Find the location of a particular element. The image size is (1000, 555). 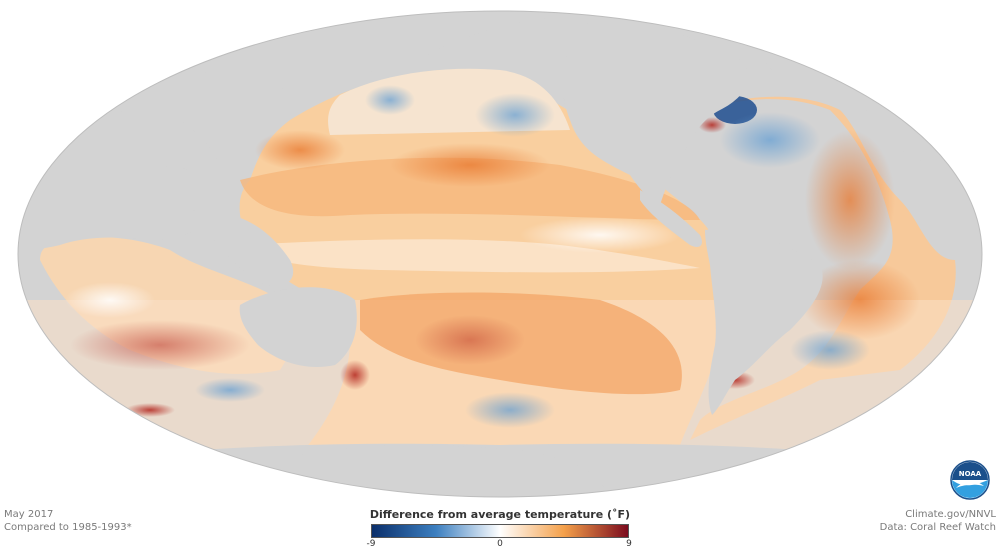

north-atlantic-cool is located at coordinates (770, 140).